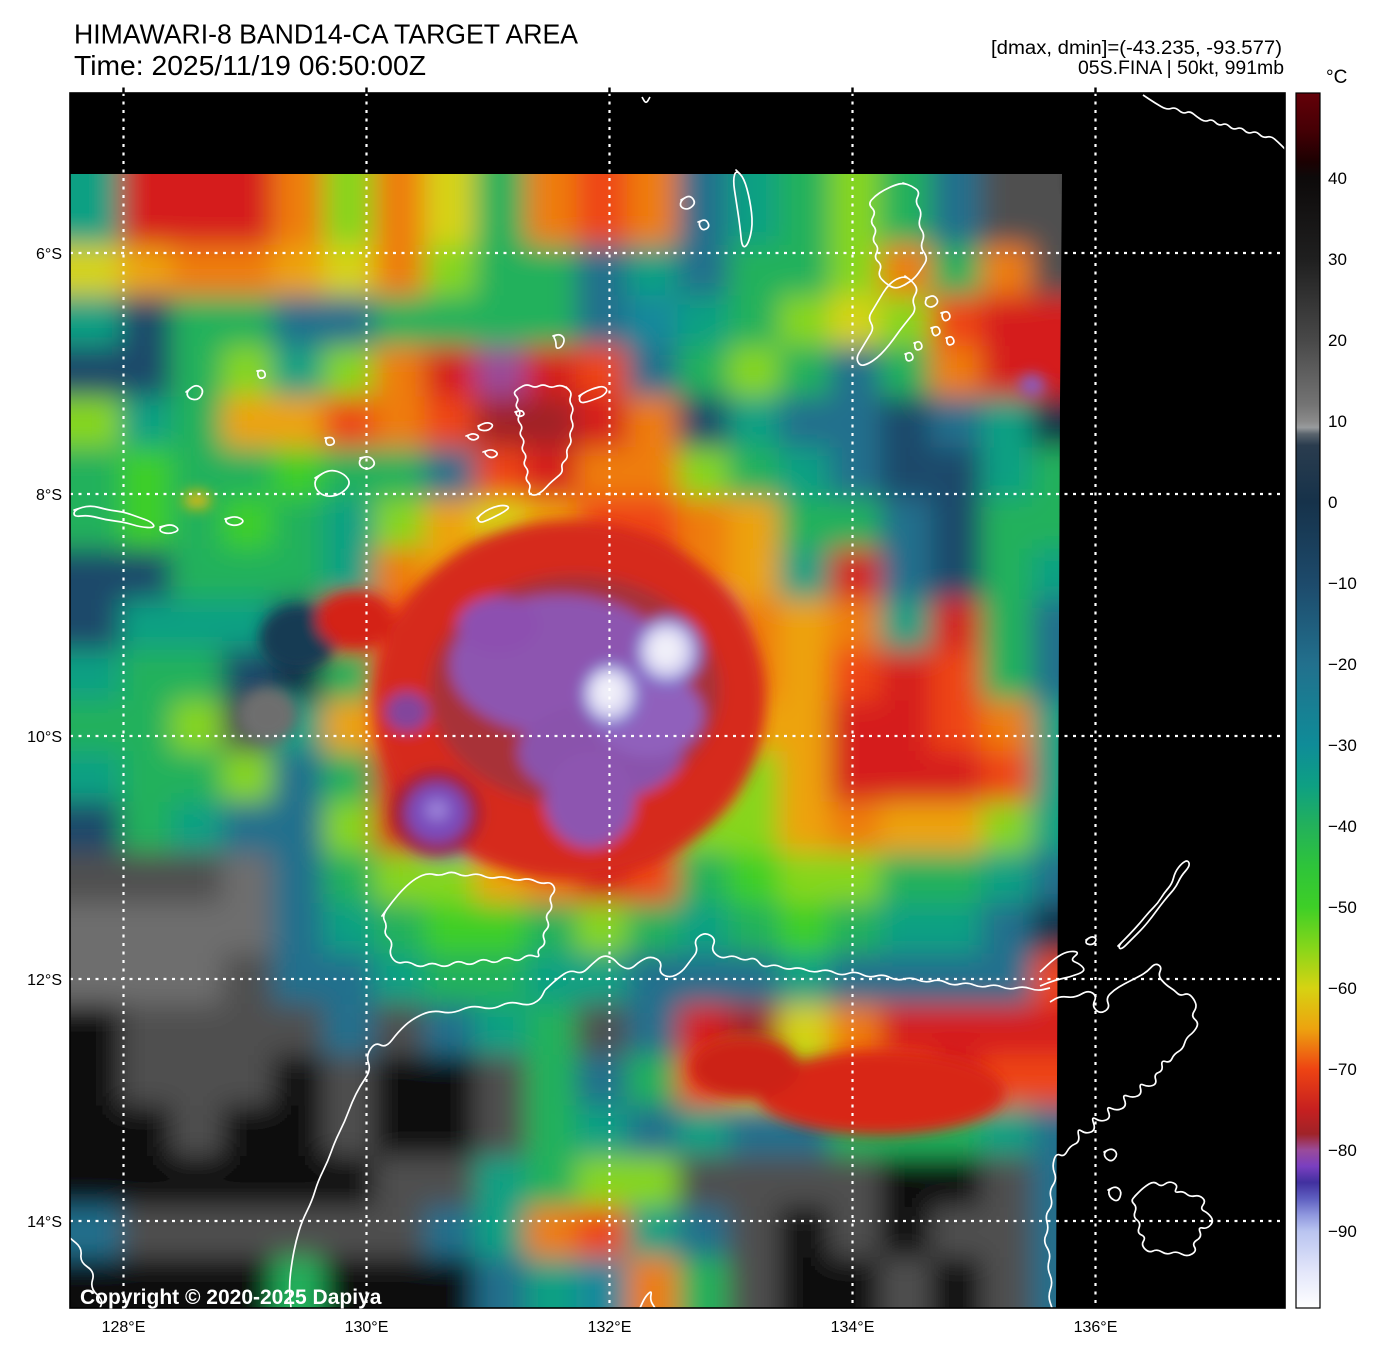 This screenshot has width=1388, height=1359. I want to click on svg-text: Copyright © 2020-2025 Dapiya, so click(231, 1297).